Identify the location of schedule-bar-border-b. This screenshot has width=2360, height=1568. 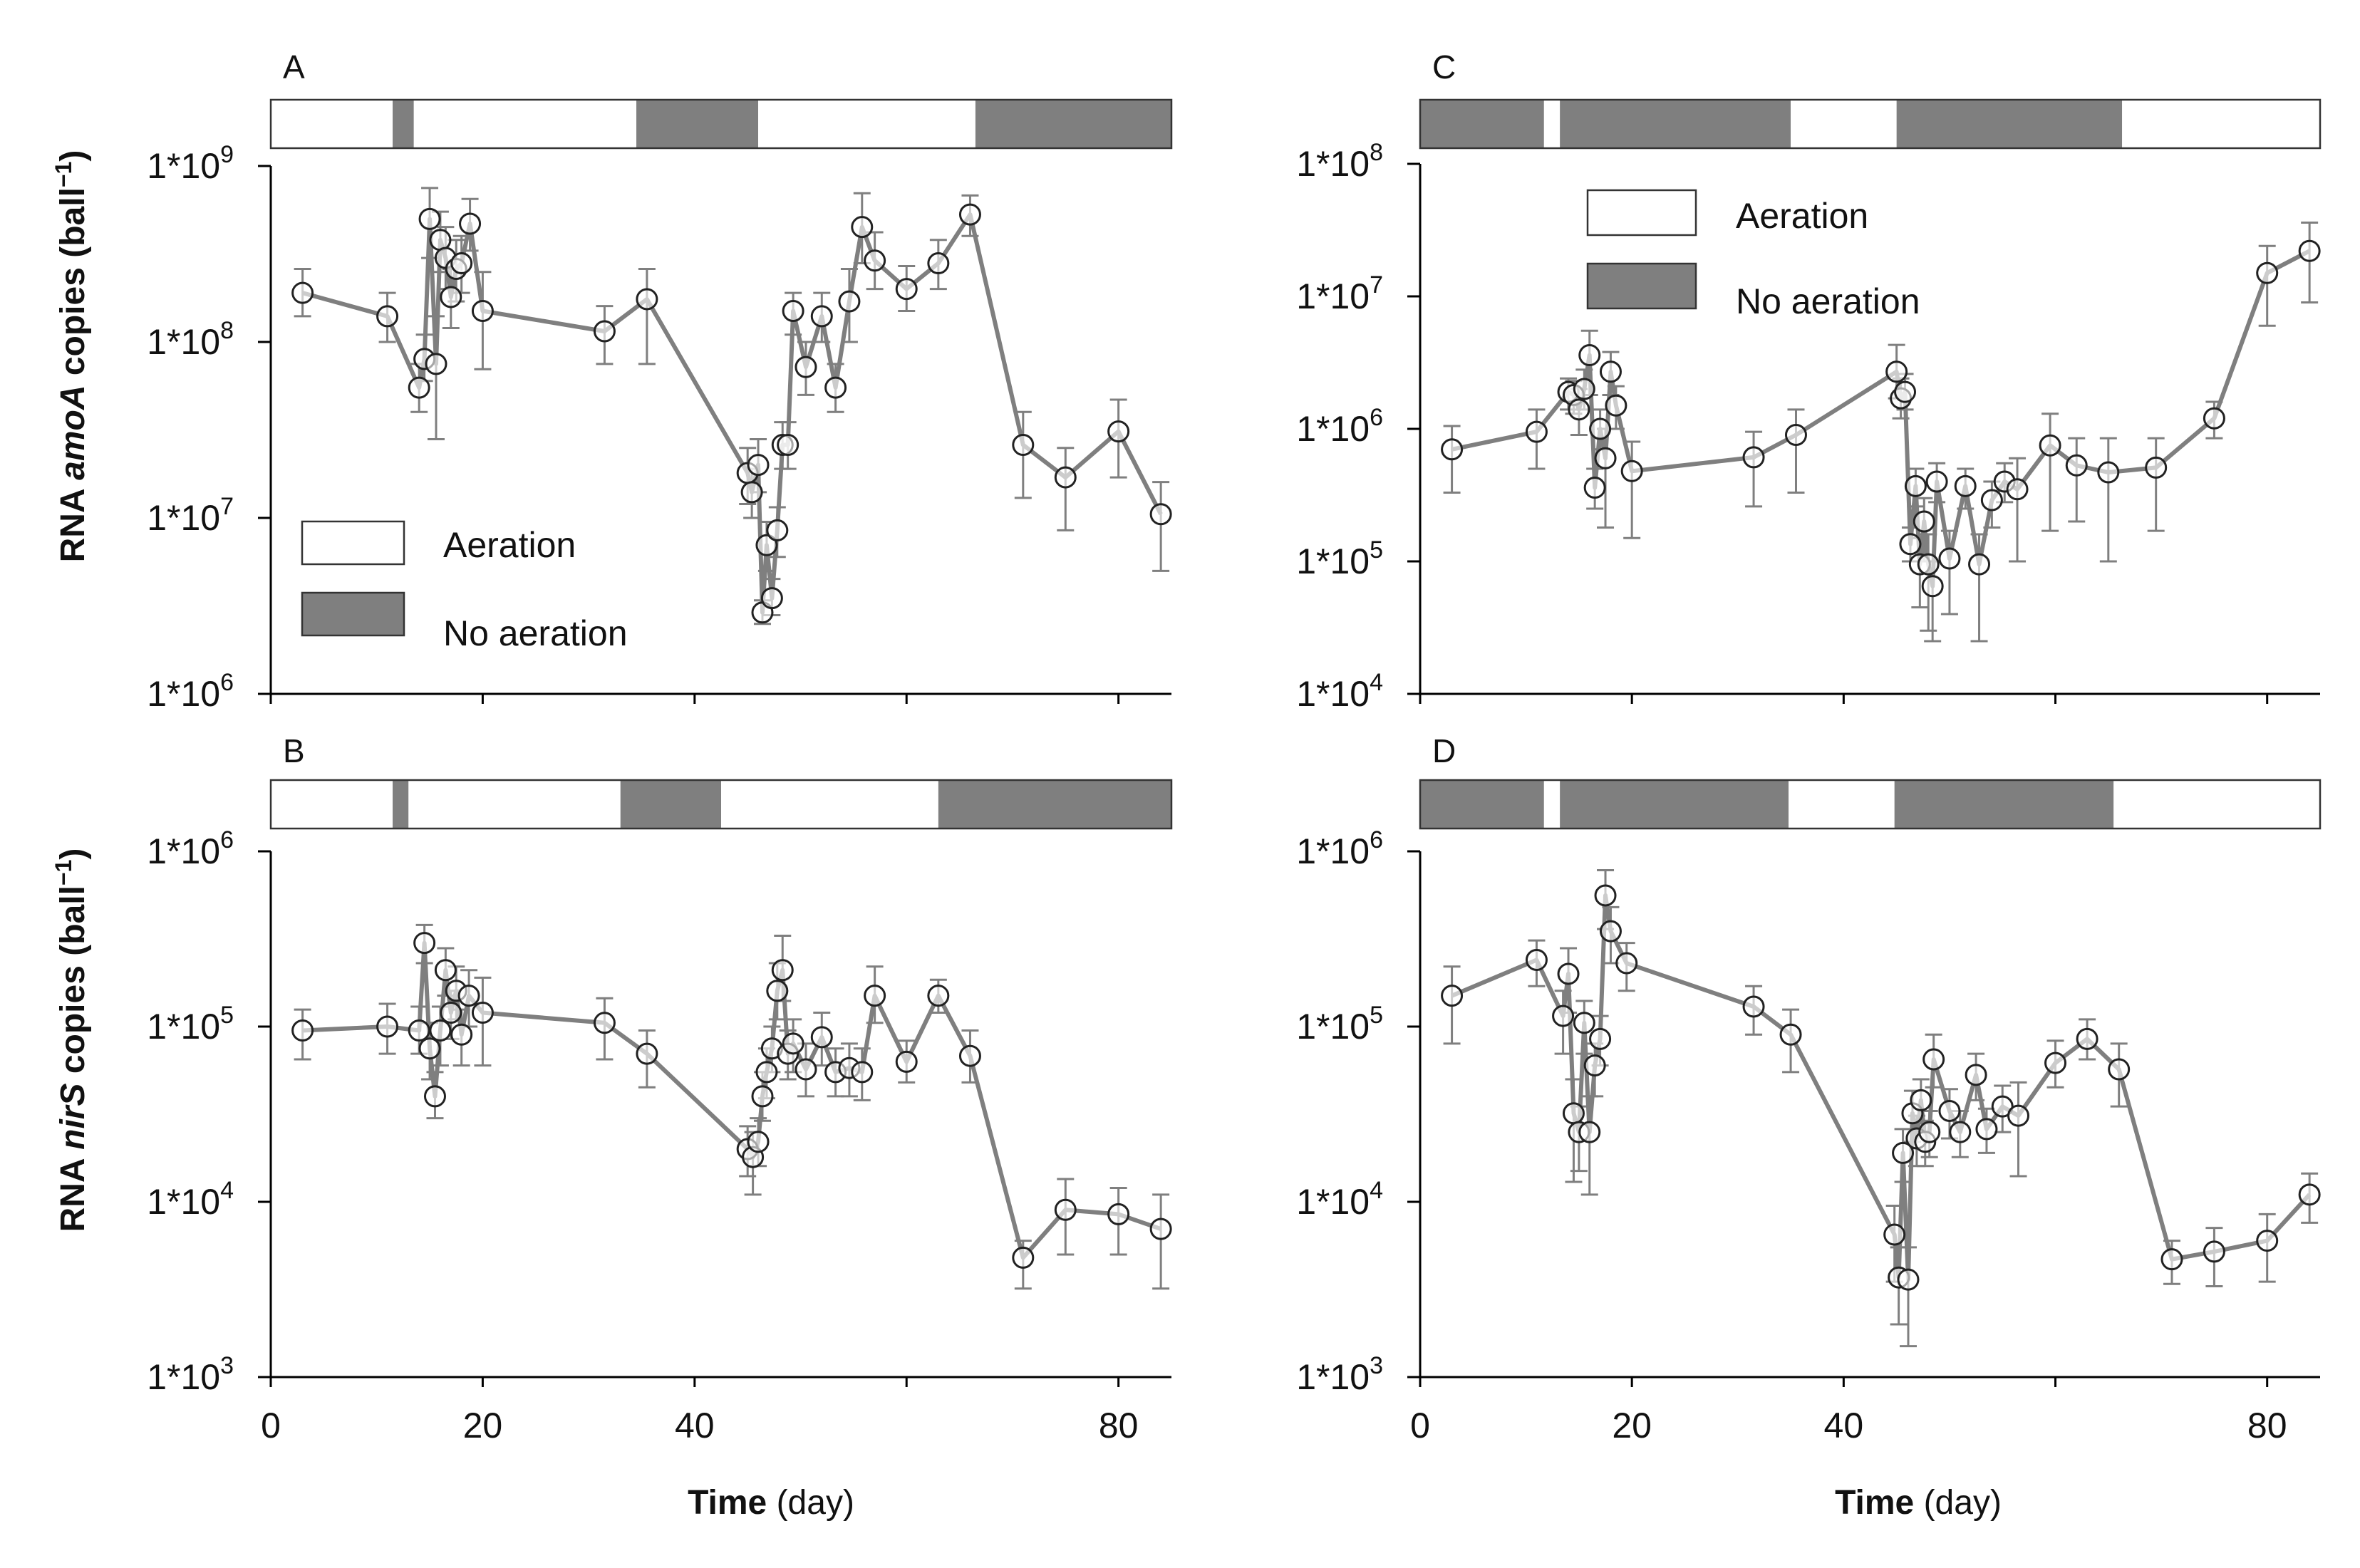
(721, 804).